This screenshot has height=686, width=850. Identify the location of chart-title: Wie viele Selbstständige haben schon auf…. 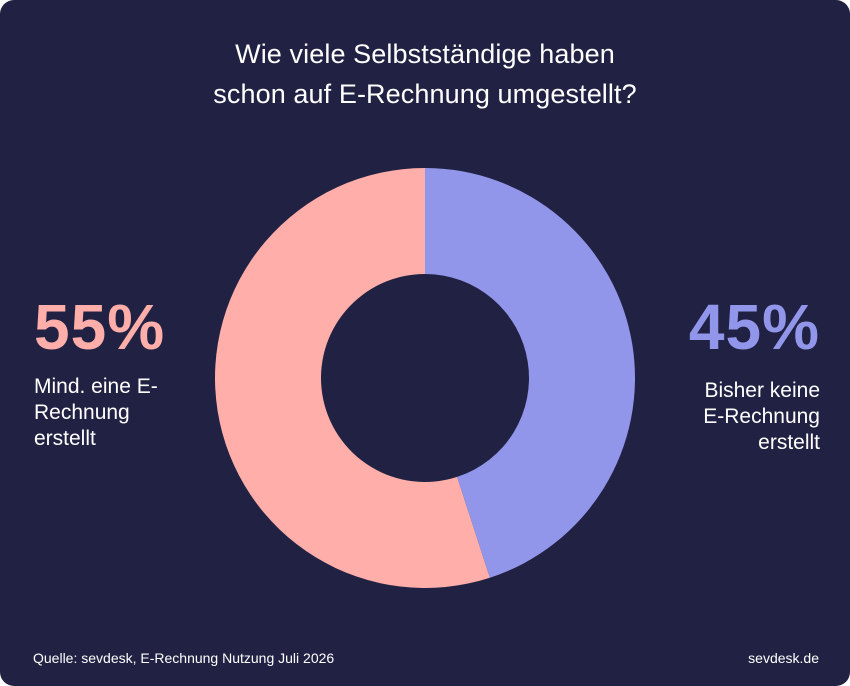
(425, 74).